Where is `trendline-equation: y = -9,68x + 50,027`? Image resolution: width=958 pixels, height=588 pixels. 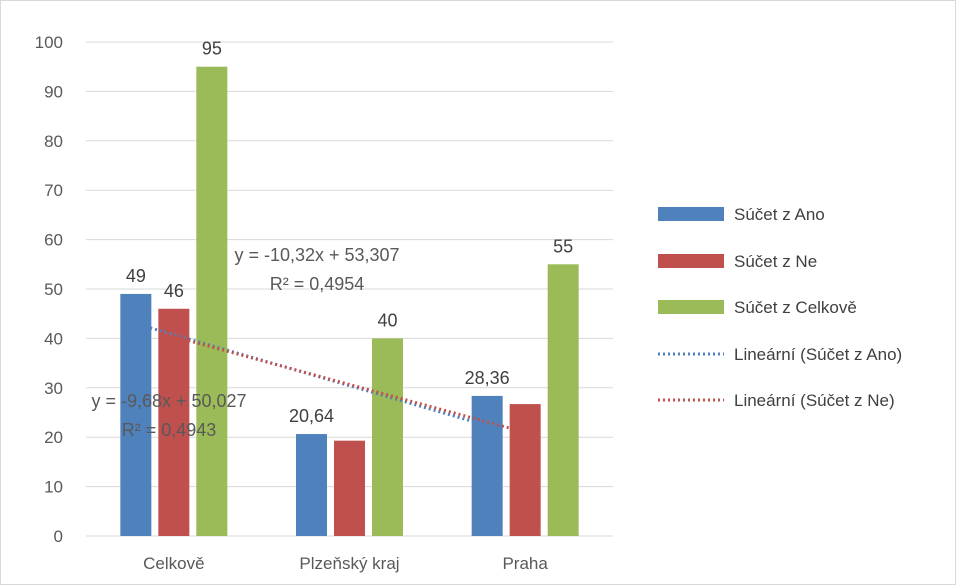
trendline-equation: y = -9,68x + 50,027 is located at coordinates (168, 401).